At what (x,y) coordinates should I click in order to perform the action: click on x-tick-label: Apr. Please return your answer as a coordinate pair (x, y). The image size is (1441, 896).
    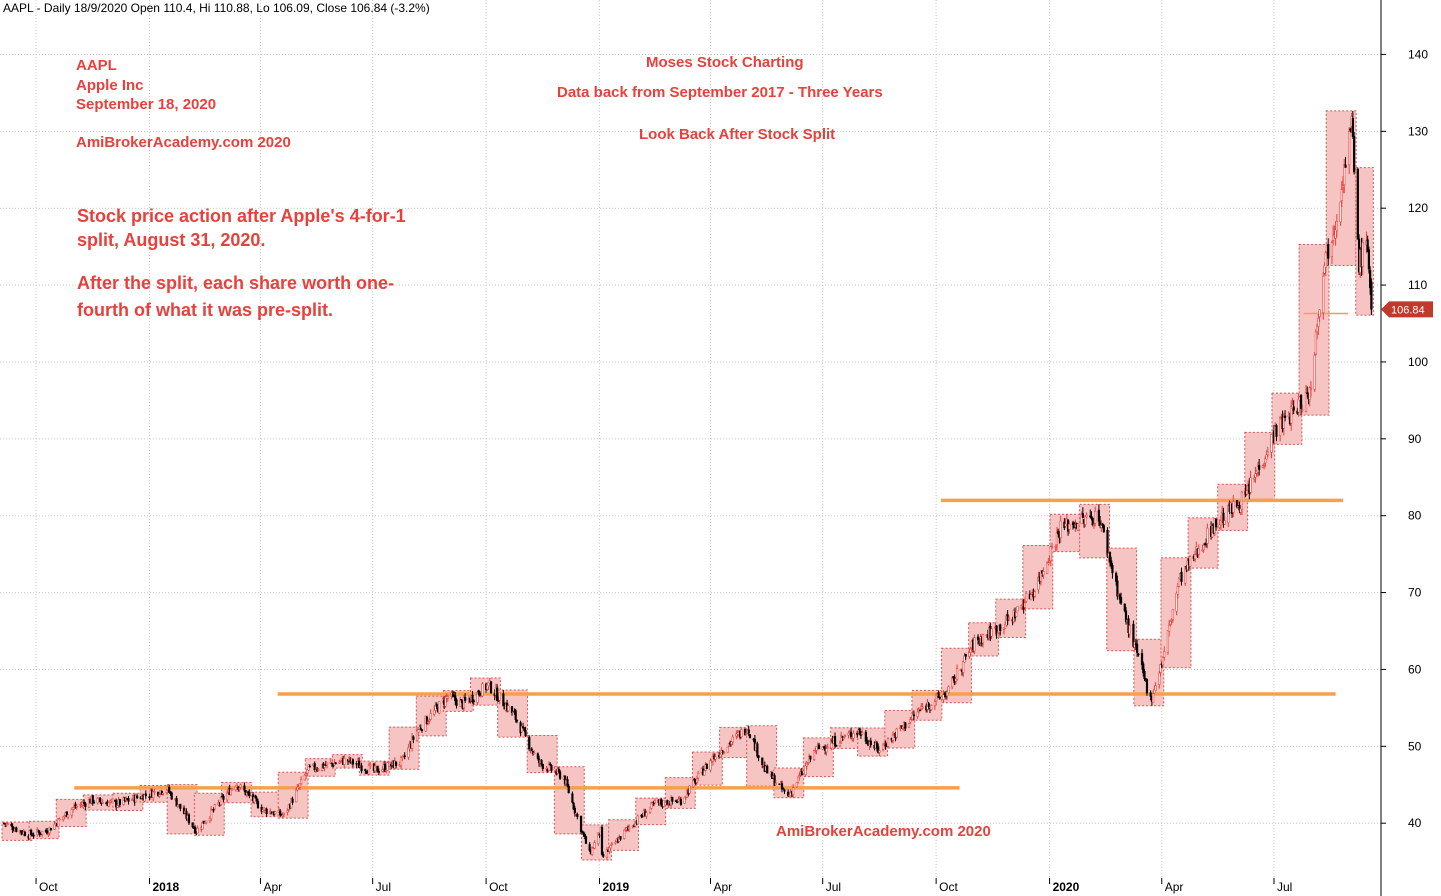
    Looking at the image, I should click on (722, 887).